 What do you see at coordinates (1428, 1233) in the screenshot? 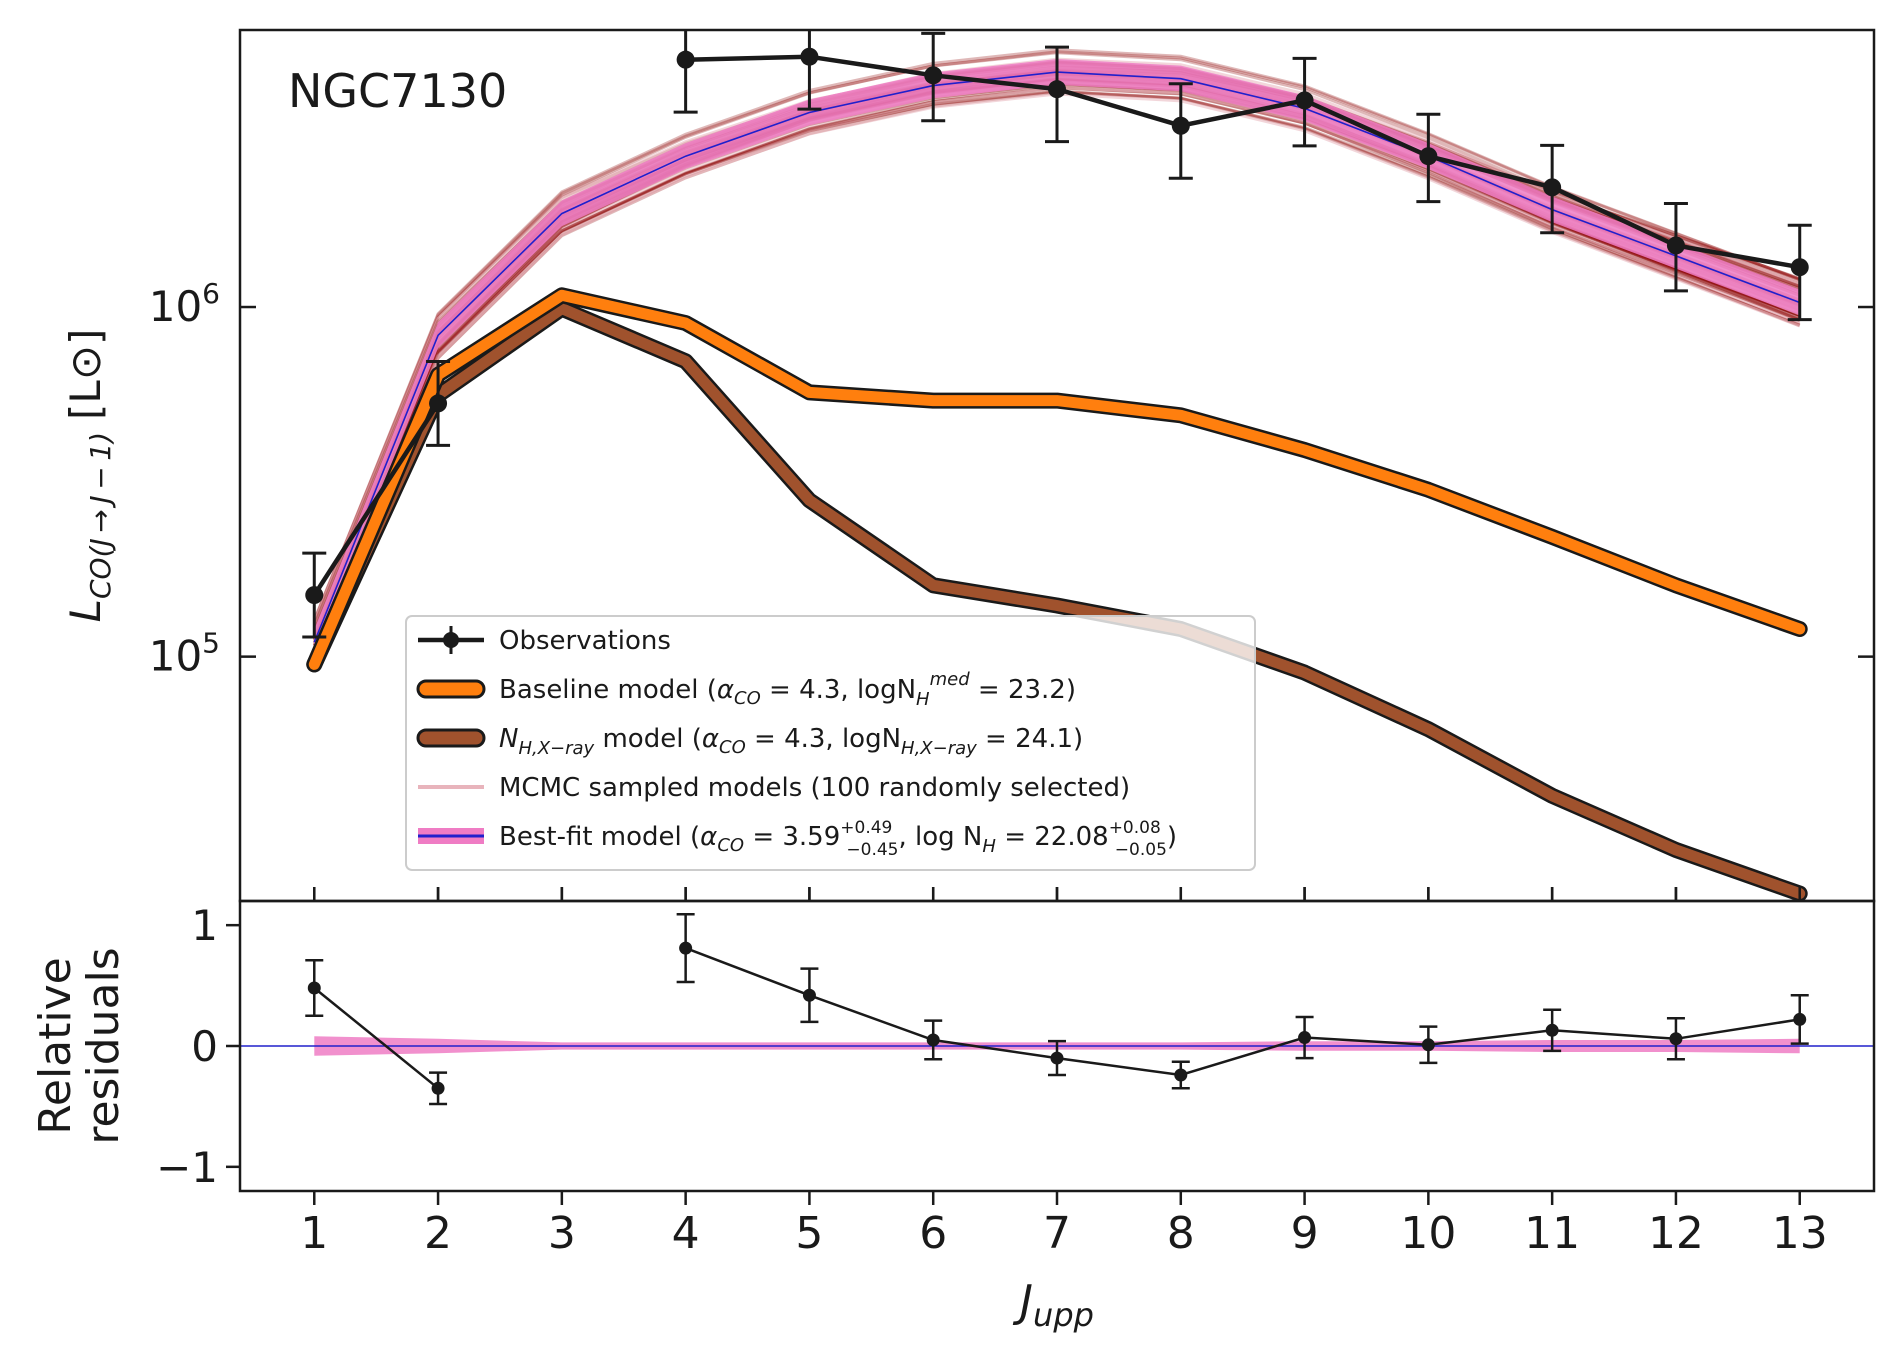
I see `x-tick-label: 10` at bounding box center [1428, 1233].